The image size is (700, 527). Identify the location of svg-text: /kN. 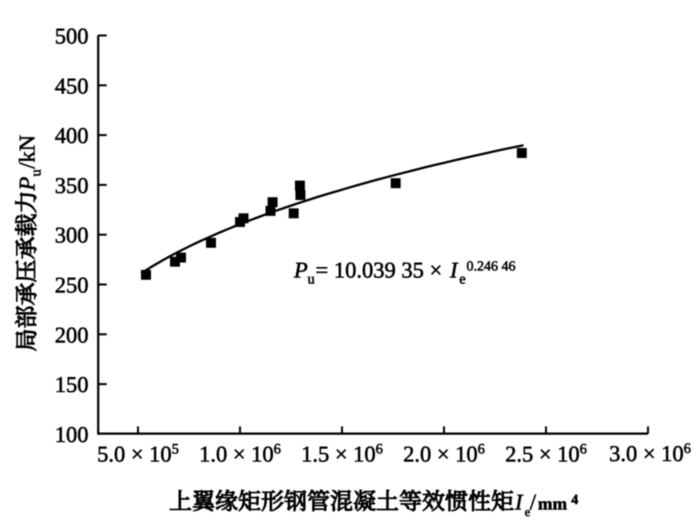
(27, 152).